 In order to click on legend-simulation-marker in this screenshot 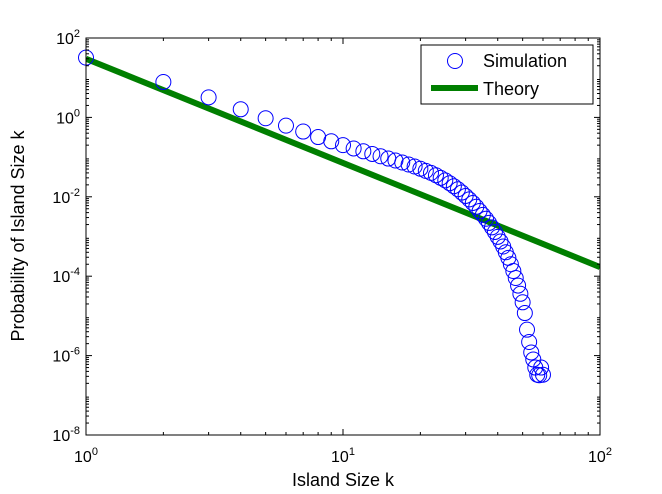, I will do `click(455, 61)`.